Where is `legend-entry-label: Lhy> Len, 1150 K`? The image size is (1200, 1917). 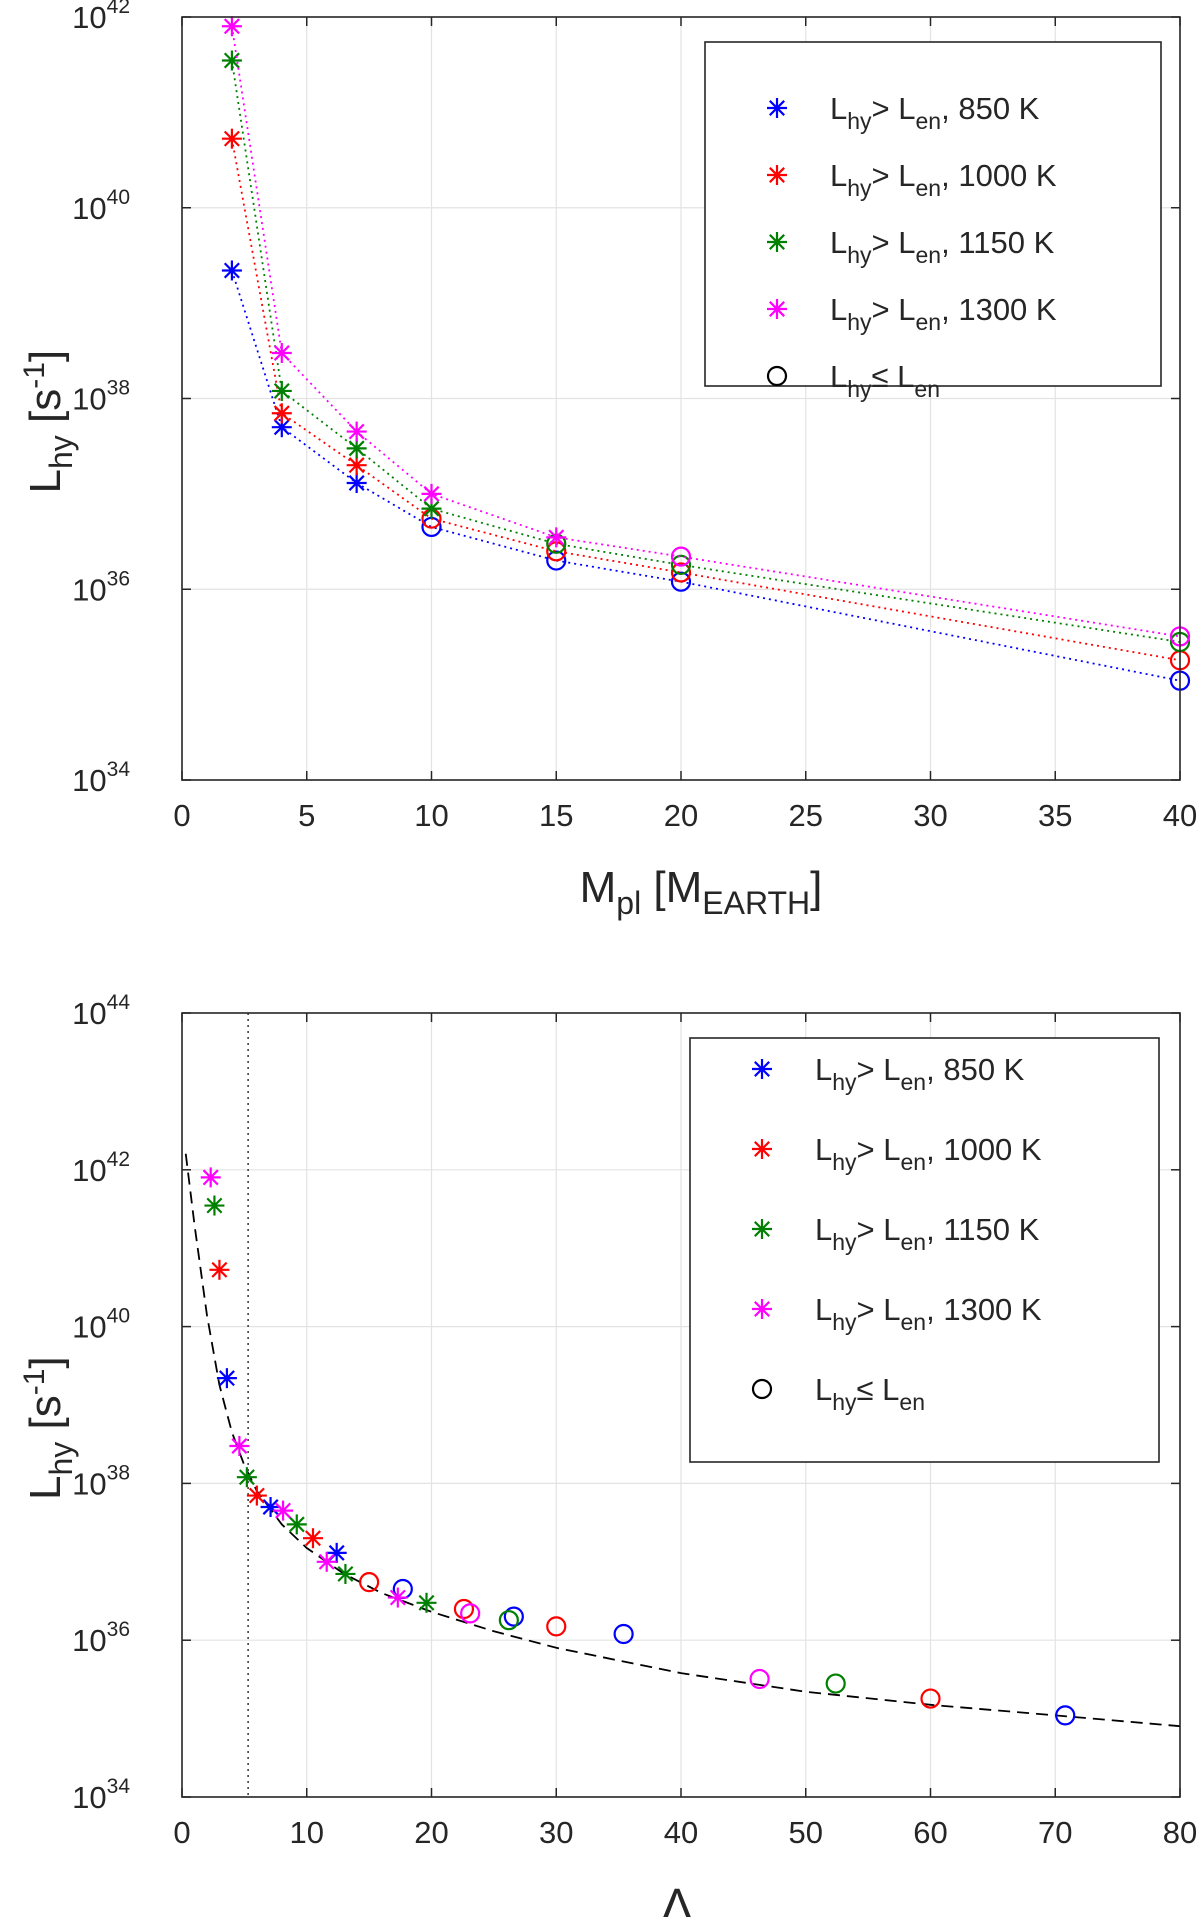 legend-entry-label: Lhy> Len, 1150 K is located at coordinates (927, 1233).